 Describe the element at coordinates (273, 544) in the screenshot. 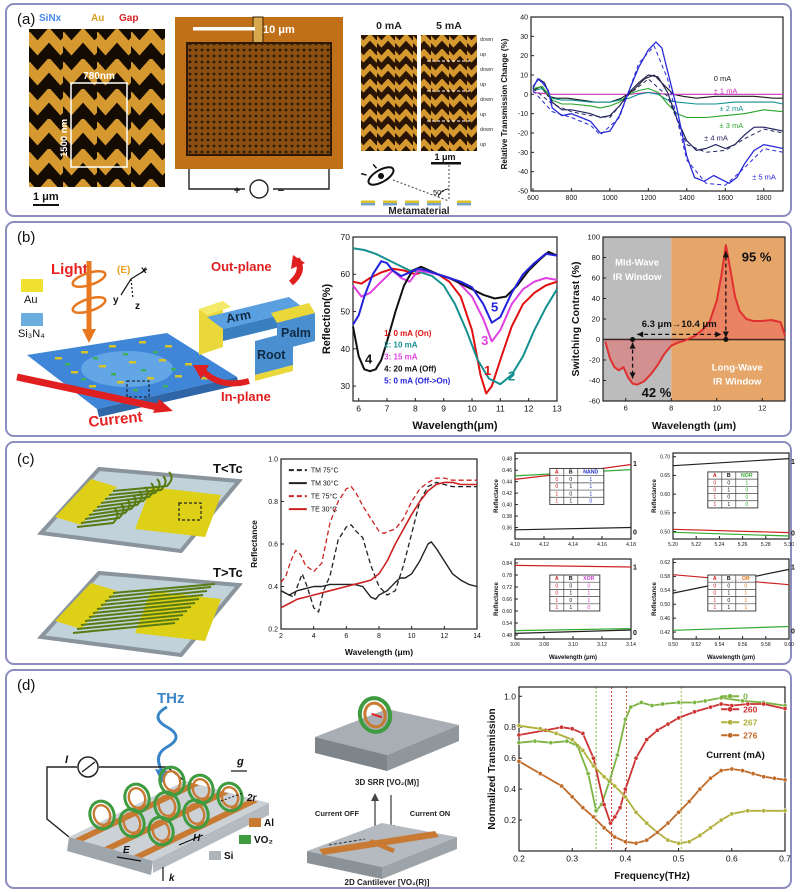

I see `svg-text: 0.6` at that location.